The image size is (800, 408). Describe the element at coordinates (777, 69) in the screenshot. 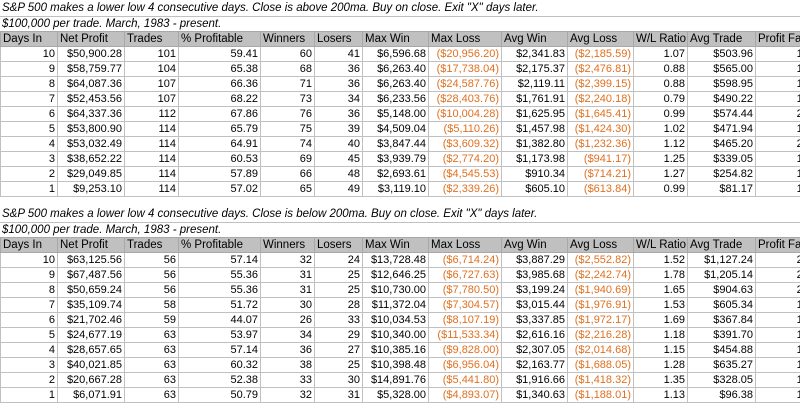

I see `table-cell: 1.66` at that location.